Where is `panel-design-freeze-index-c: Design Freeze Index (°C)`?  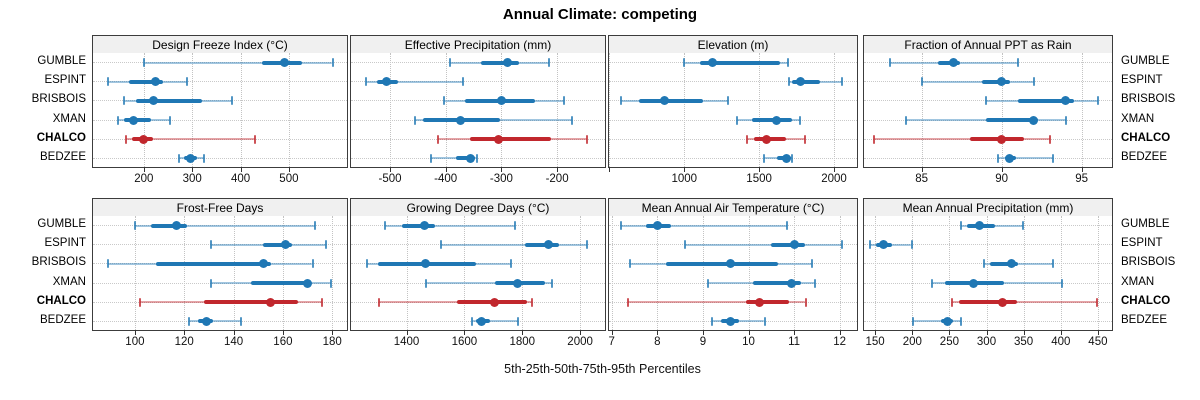
panel-design-freeze-index-c: Design Freeze Index (°C) is located at coordinates (220, 101).